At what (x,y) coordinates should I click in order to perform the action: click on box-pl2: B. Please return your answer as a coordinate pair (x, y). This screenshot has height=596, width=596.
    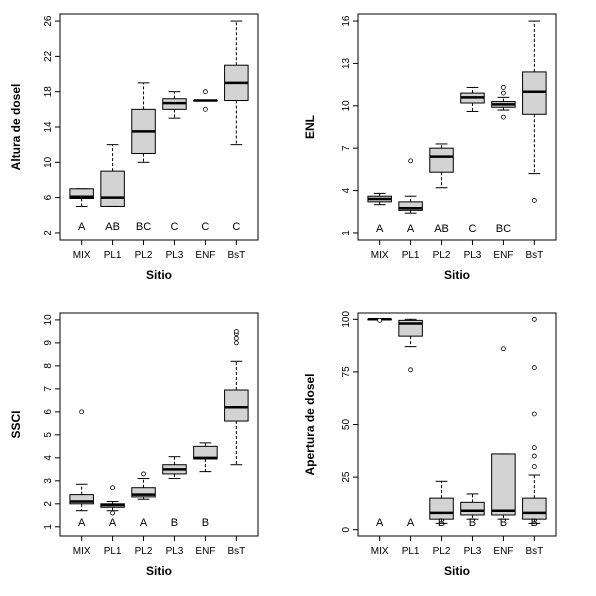
    Looking at the image, I should click on (441, 504).